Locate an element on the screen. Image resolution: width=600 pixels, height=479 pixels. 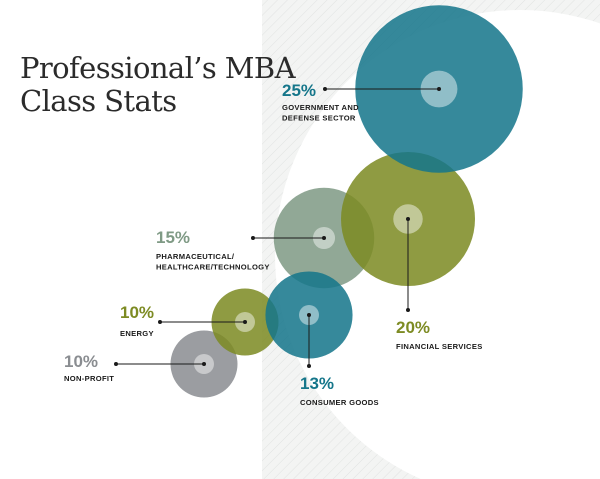
category-label-0-line-1: DEFENSE SECTOR is located at coordinates (319, 118).